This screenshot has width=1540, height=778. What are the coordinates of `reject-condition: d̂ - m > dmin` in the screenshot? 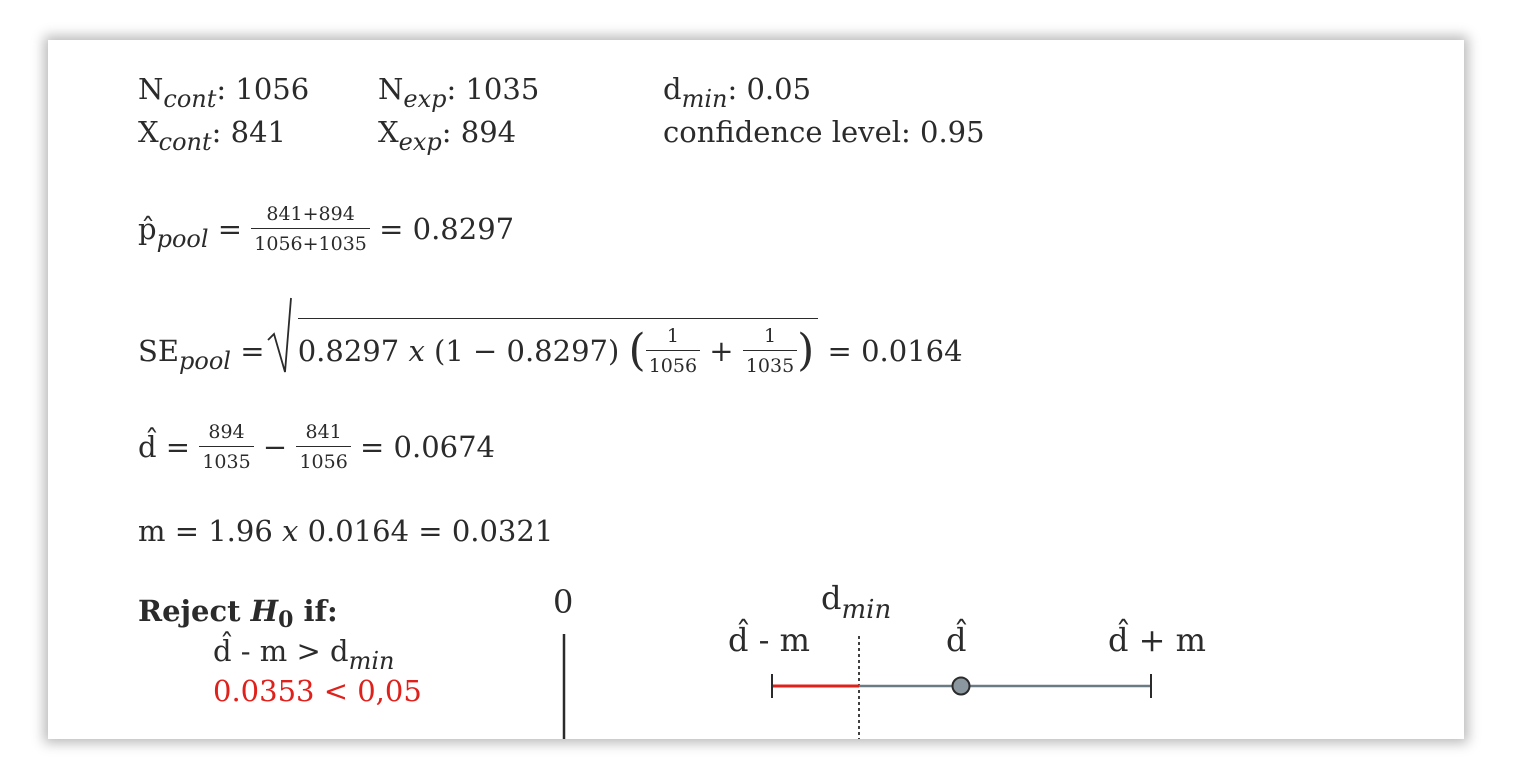 It's located at (304, 654).